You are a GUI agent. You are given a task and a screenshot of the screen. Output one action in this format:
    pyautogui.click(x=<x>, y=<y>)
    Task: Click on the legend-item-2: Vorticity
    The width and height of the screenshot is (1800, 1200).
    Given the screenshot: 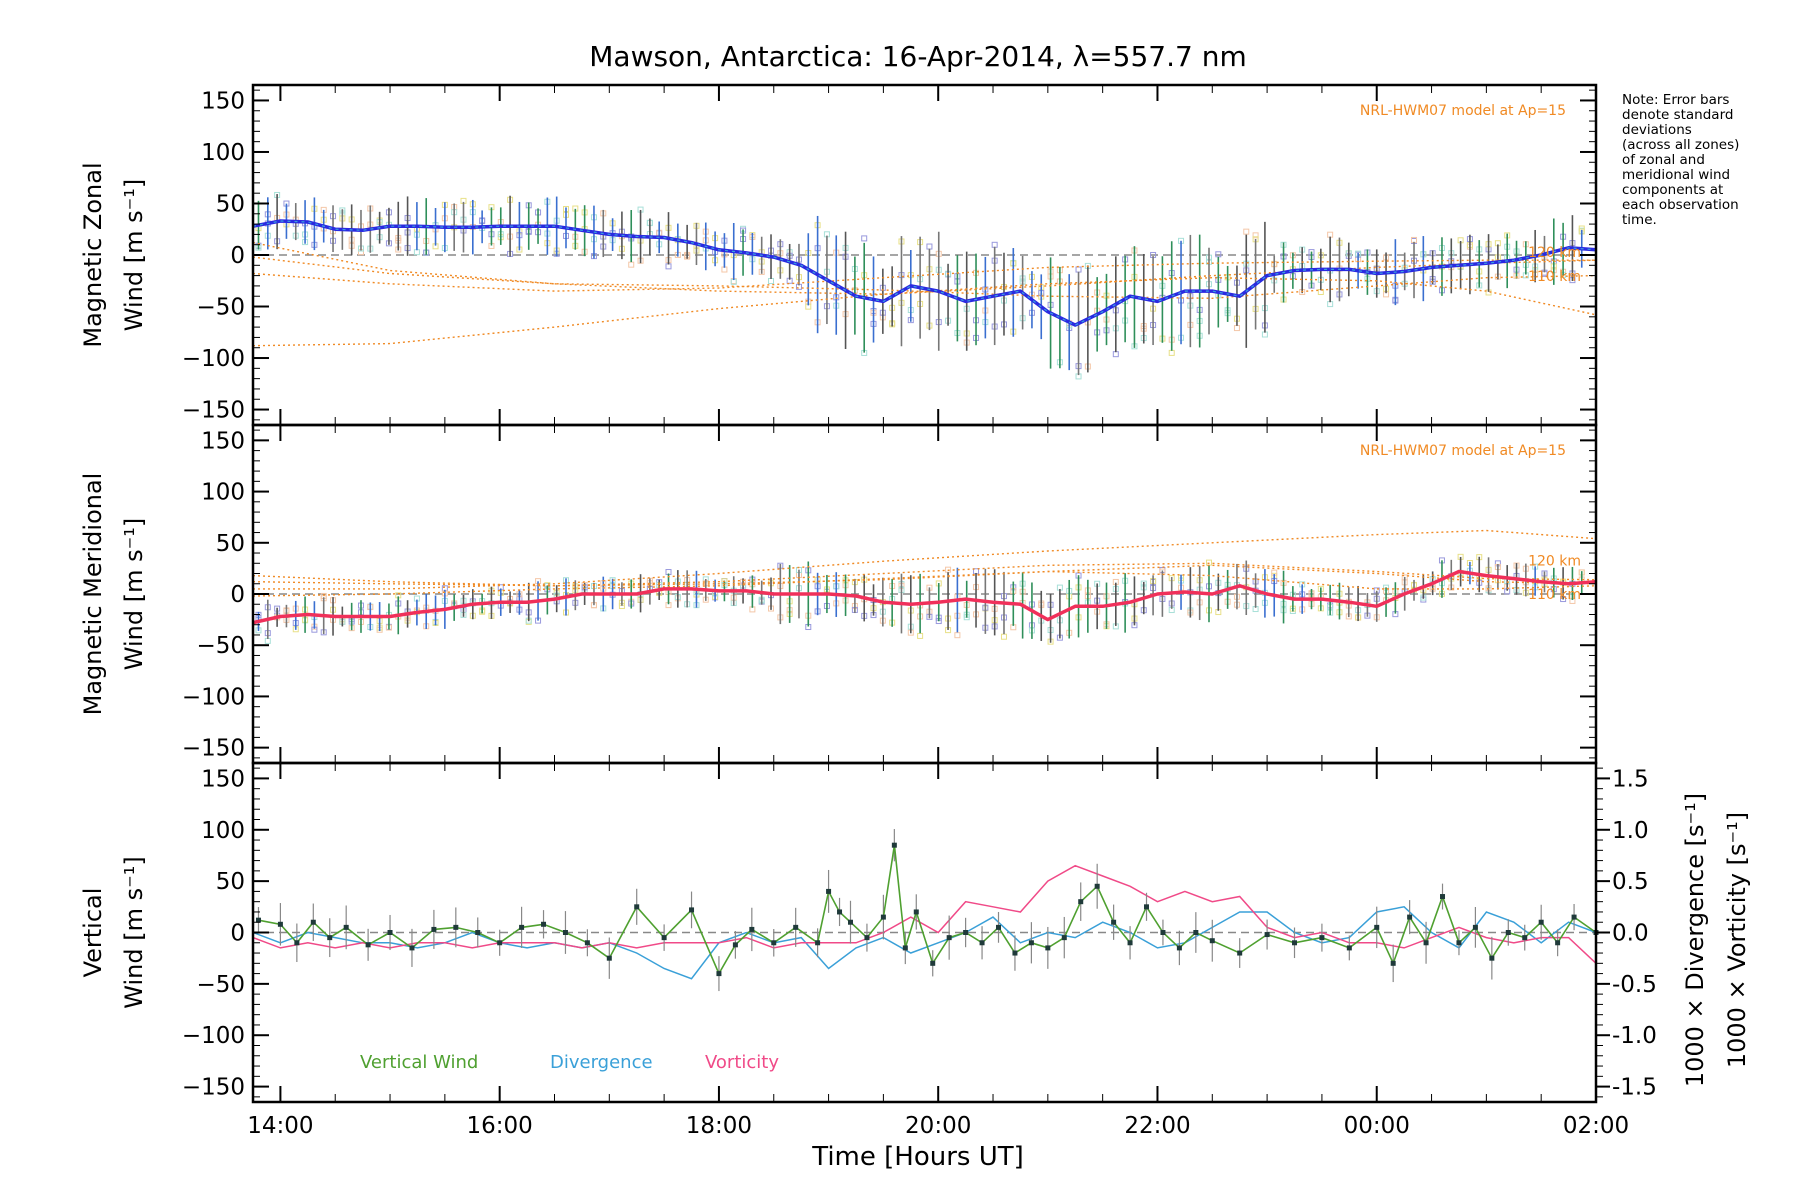 What is the action you would take?
    pyautogui.click(x=742, y=1062)
    